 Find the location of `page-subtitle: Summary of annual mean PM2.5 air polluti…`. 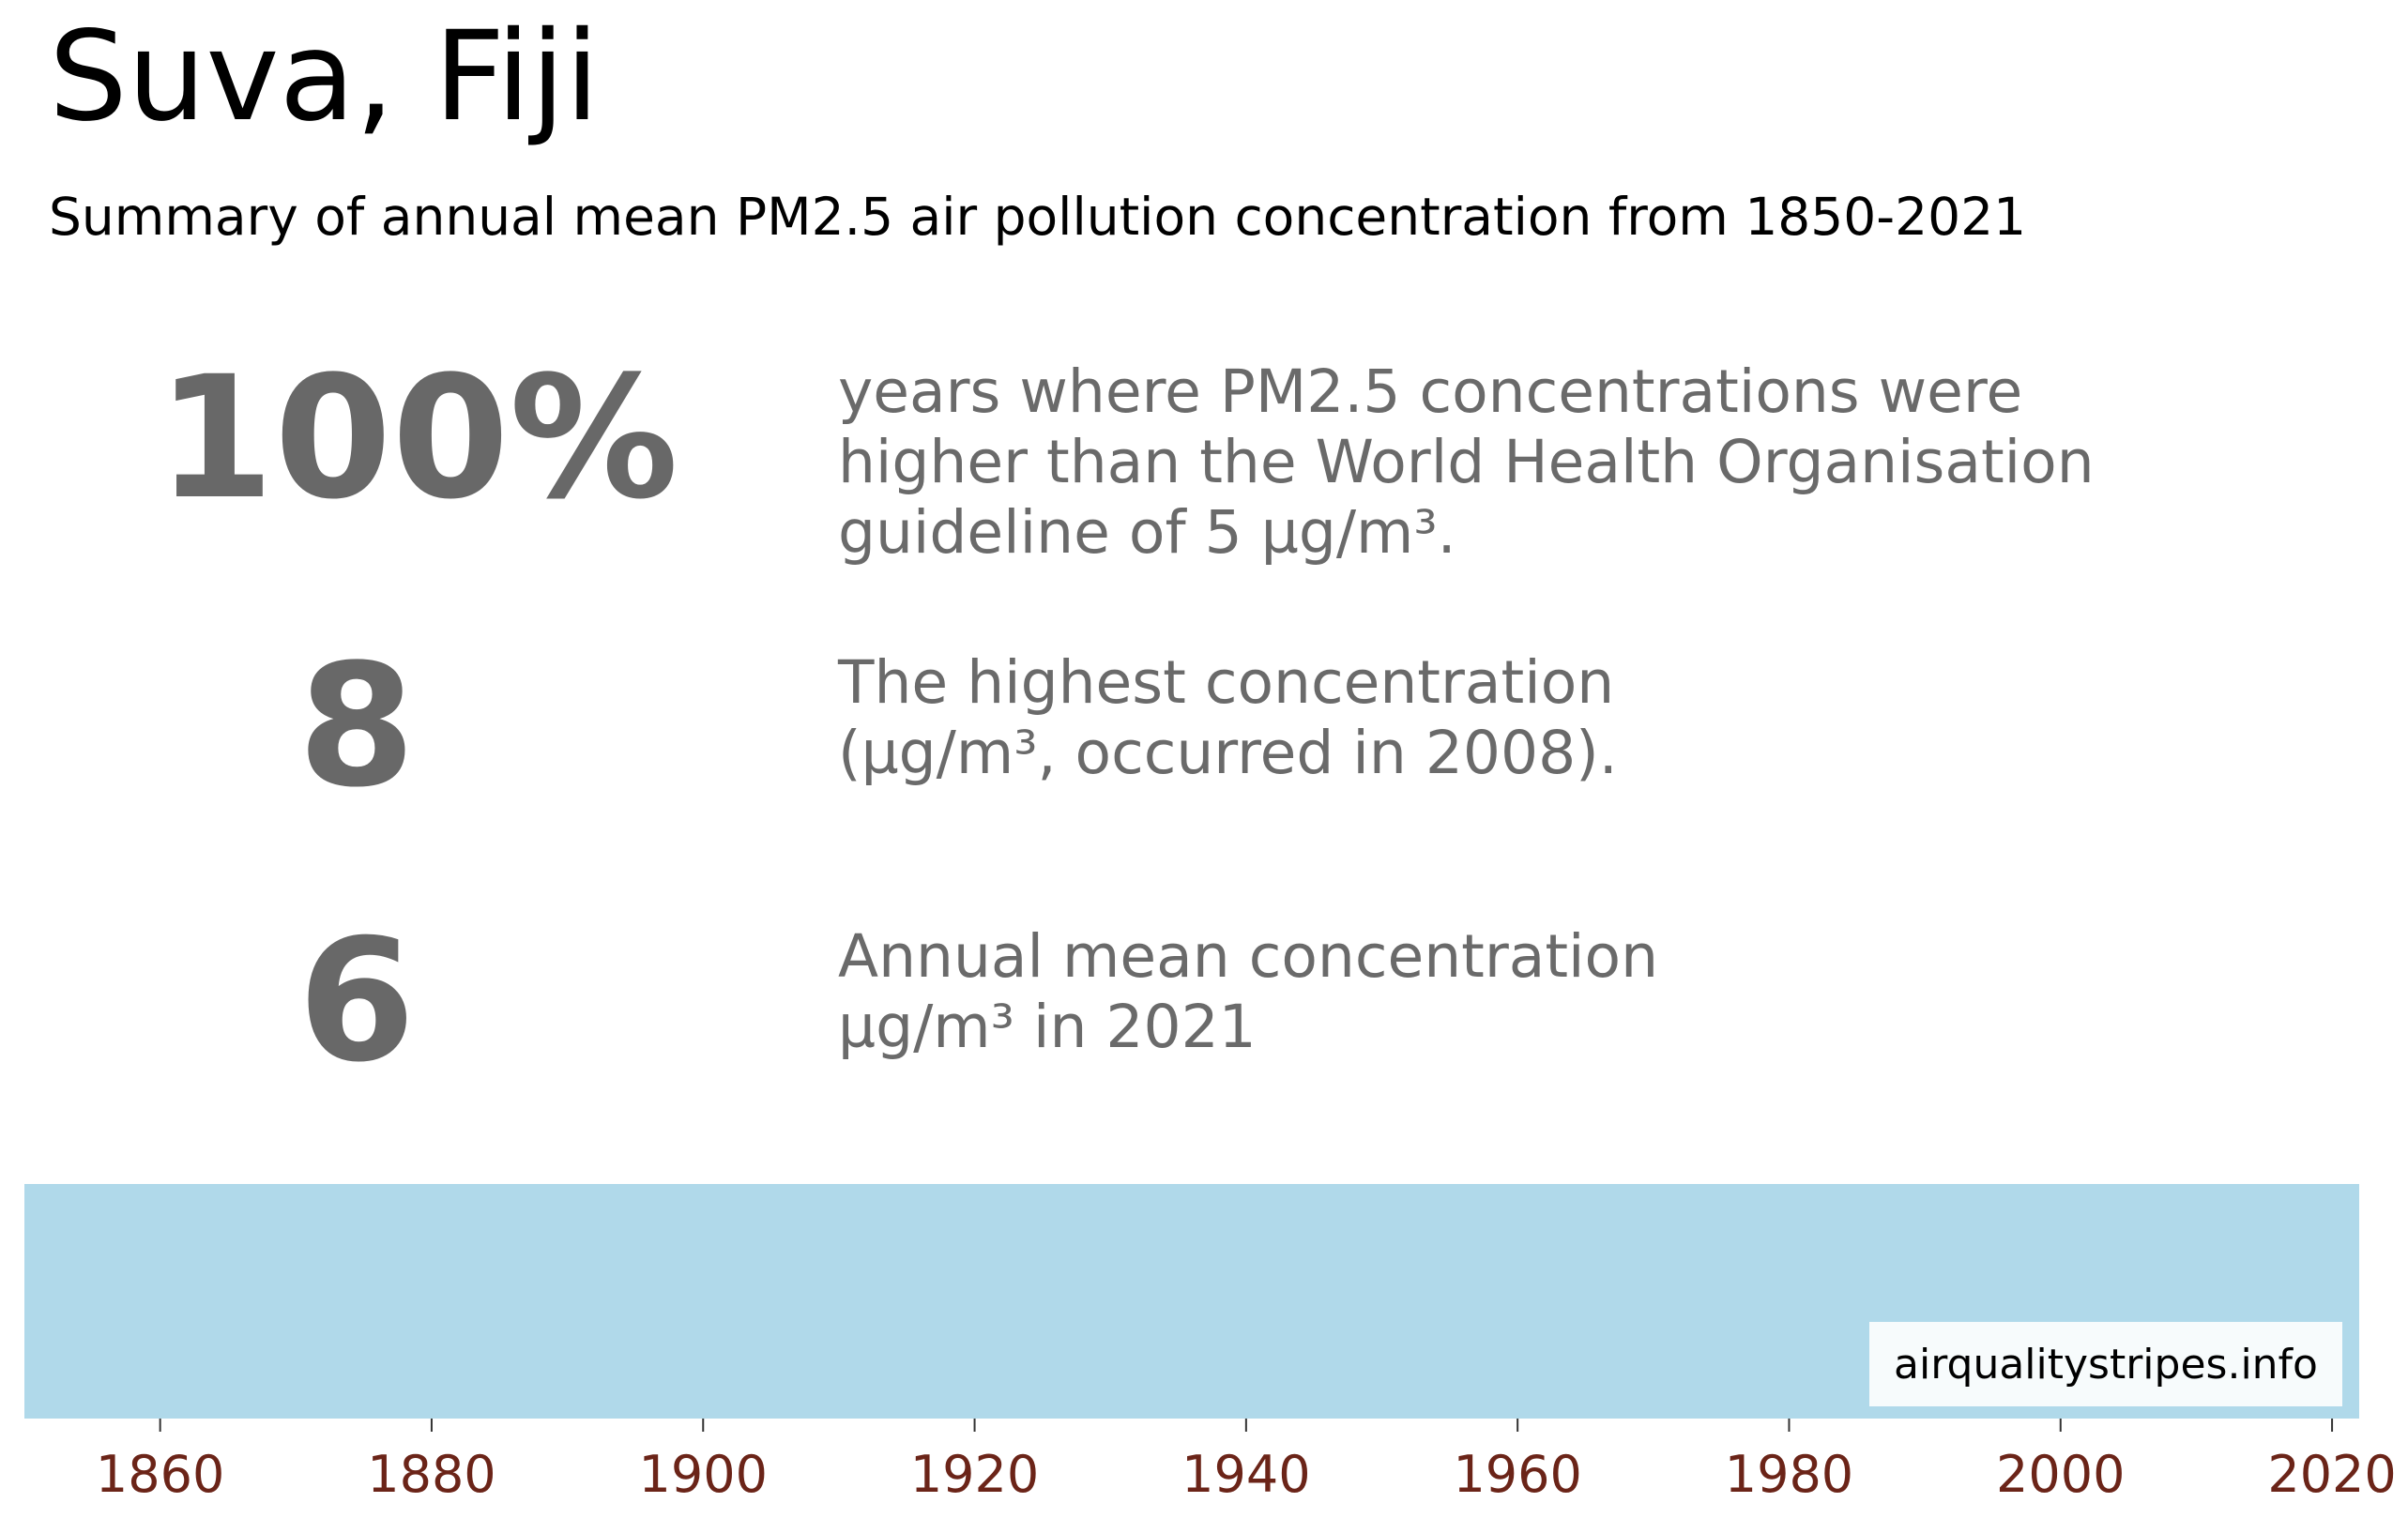

page-subtitle: Summary of annual mean PM2.5 air polluti… is located at coordinates (1038, 217).